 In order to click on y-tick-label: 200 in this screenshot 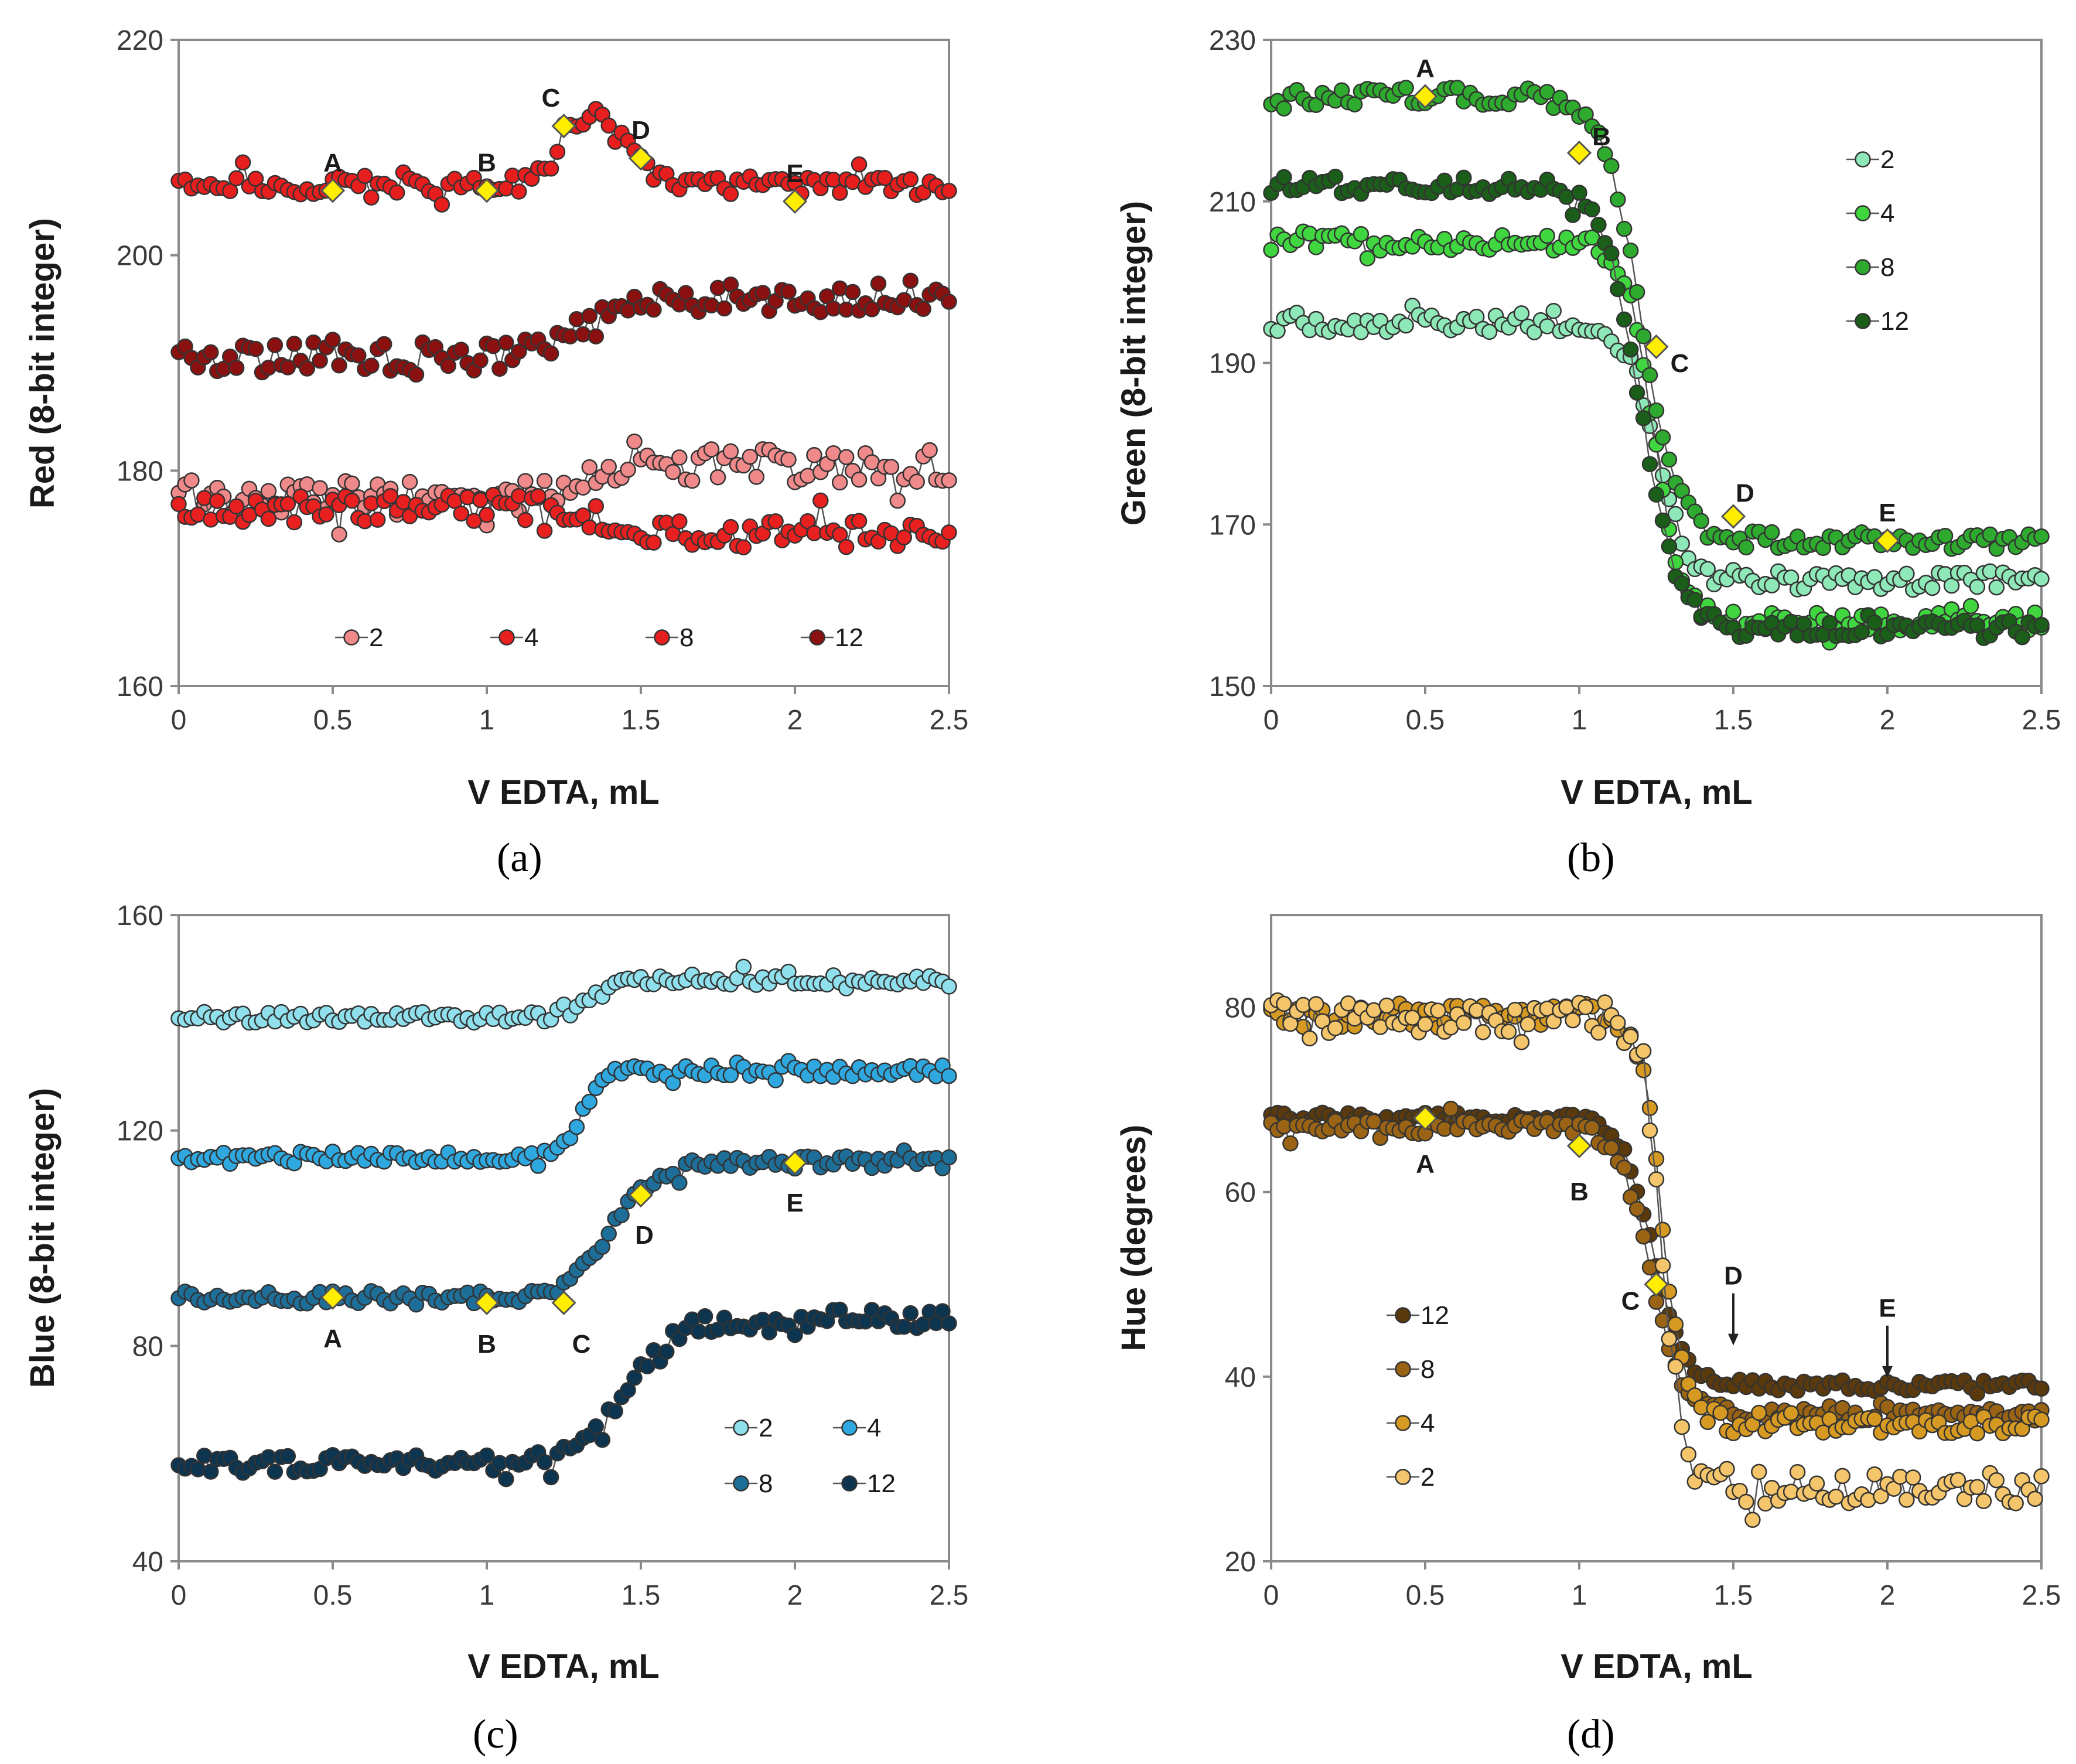, I will do `click(140, 256)`.